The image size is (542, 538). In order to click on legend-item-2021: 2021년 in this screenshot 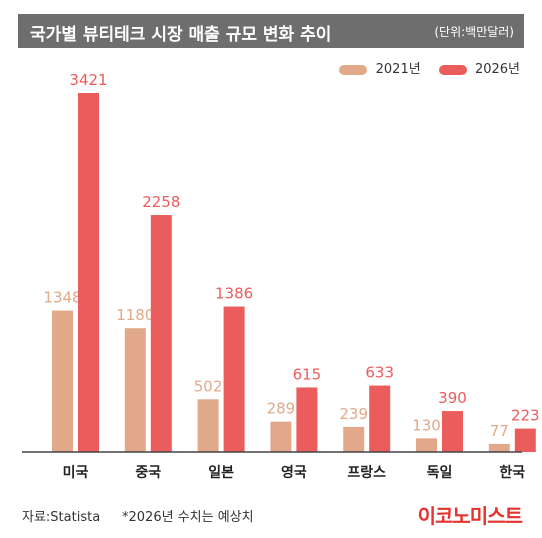, I will do `click(380, 67)`.